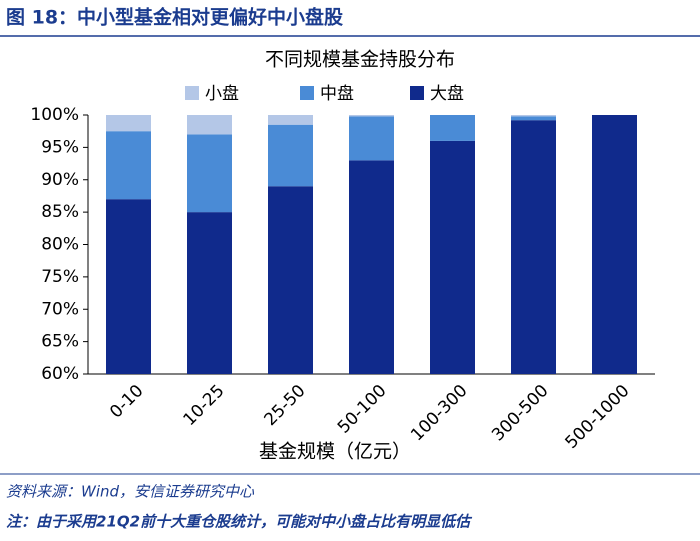 Image resolution: width=700 pixels, height=541 pixels. What do you see at coordinates (284, 405) in the screenshot?
I see `x-tick-label: 25-50` at bounding box center [284, 405].